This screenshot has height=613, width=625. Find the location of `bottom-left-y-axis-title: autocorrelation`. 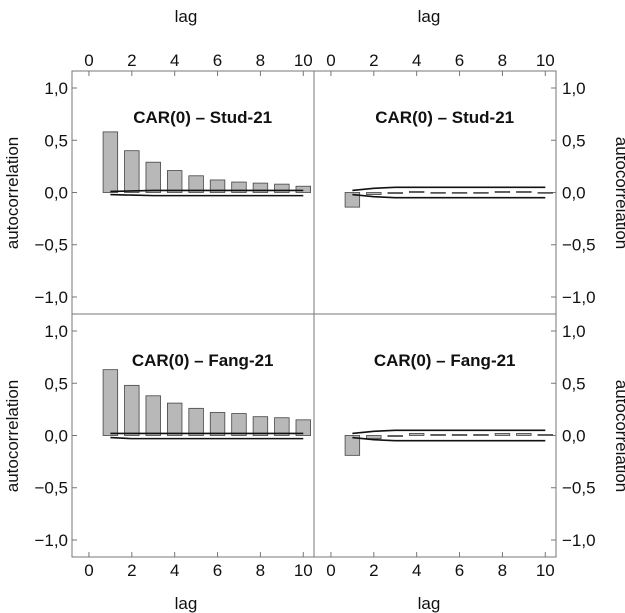

bottom-left-y-axis-title: autocorrelation is located at coordinates (12, 436).